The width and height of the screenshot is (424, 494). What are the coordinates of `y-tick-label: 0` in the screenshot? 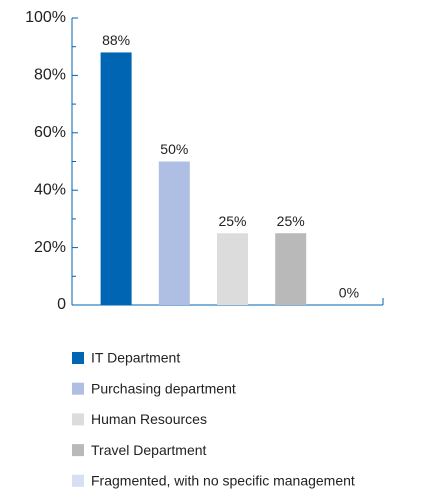 It's located at (61, 304).